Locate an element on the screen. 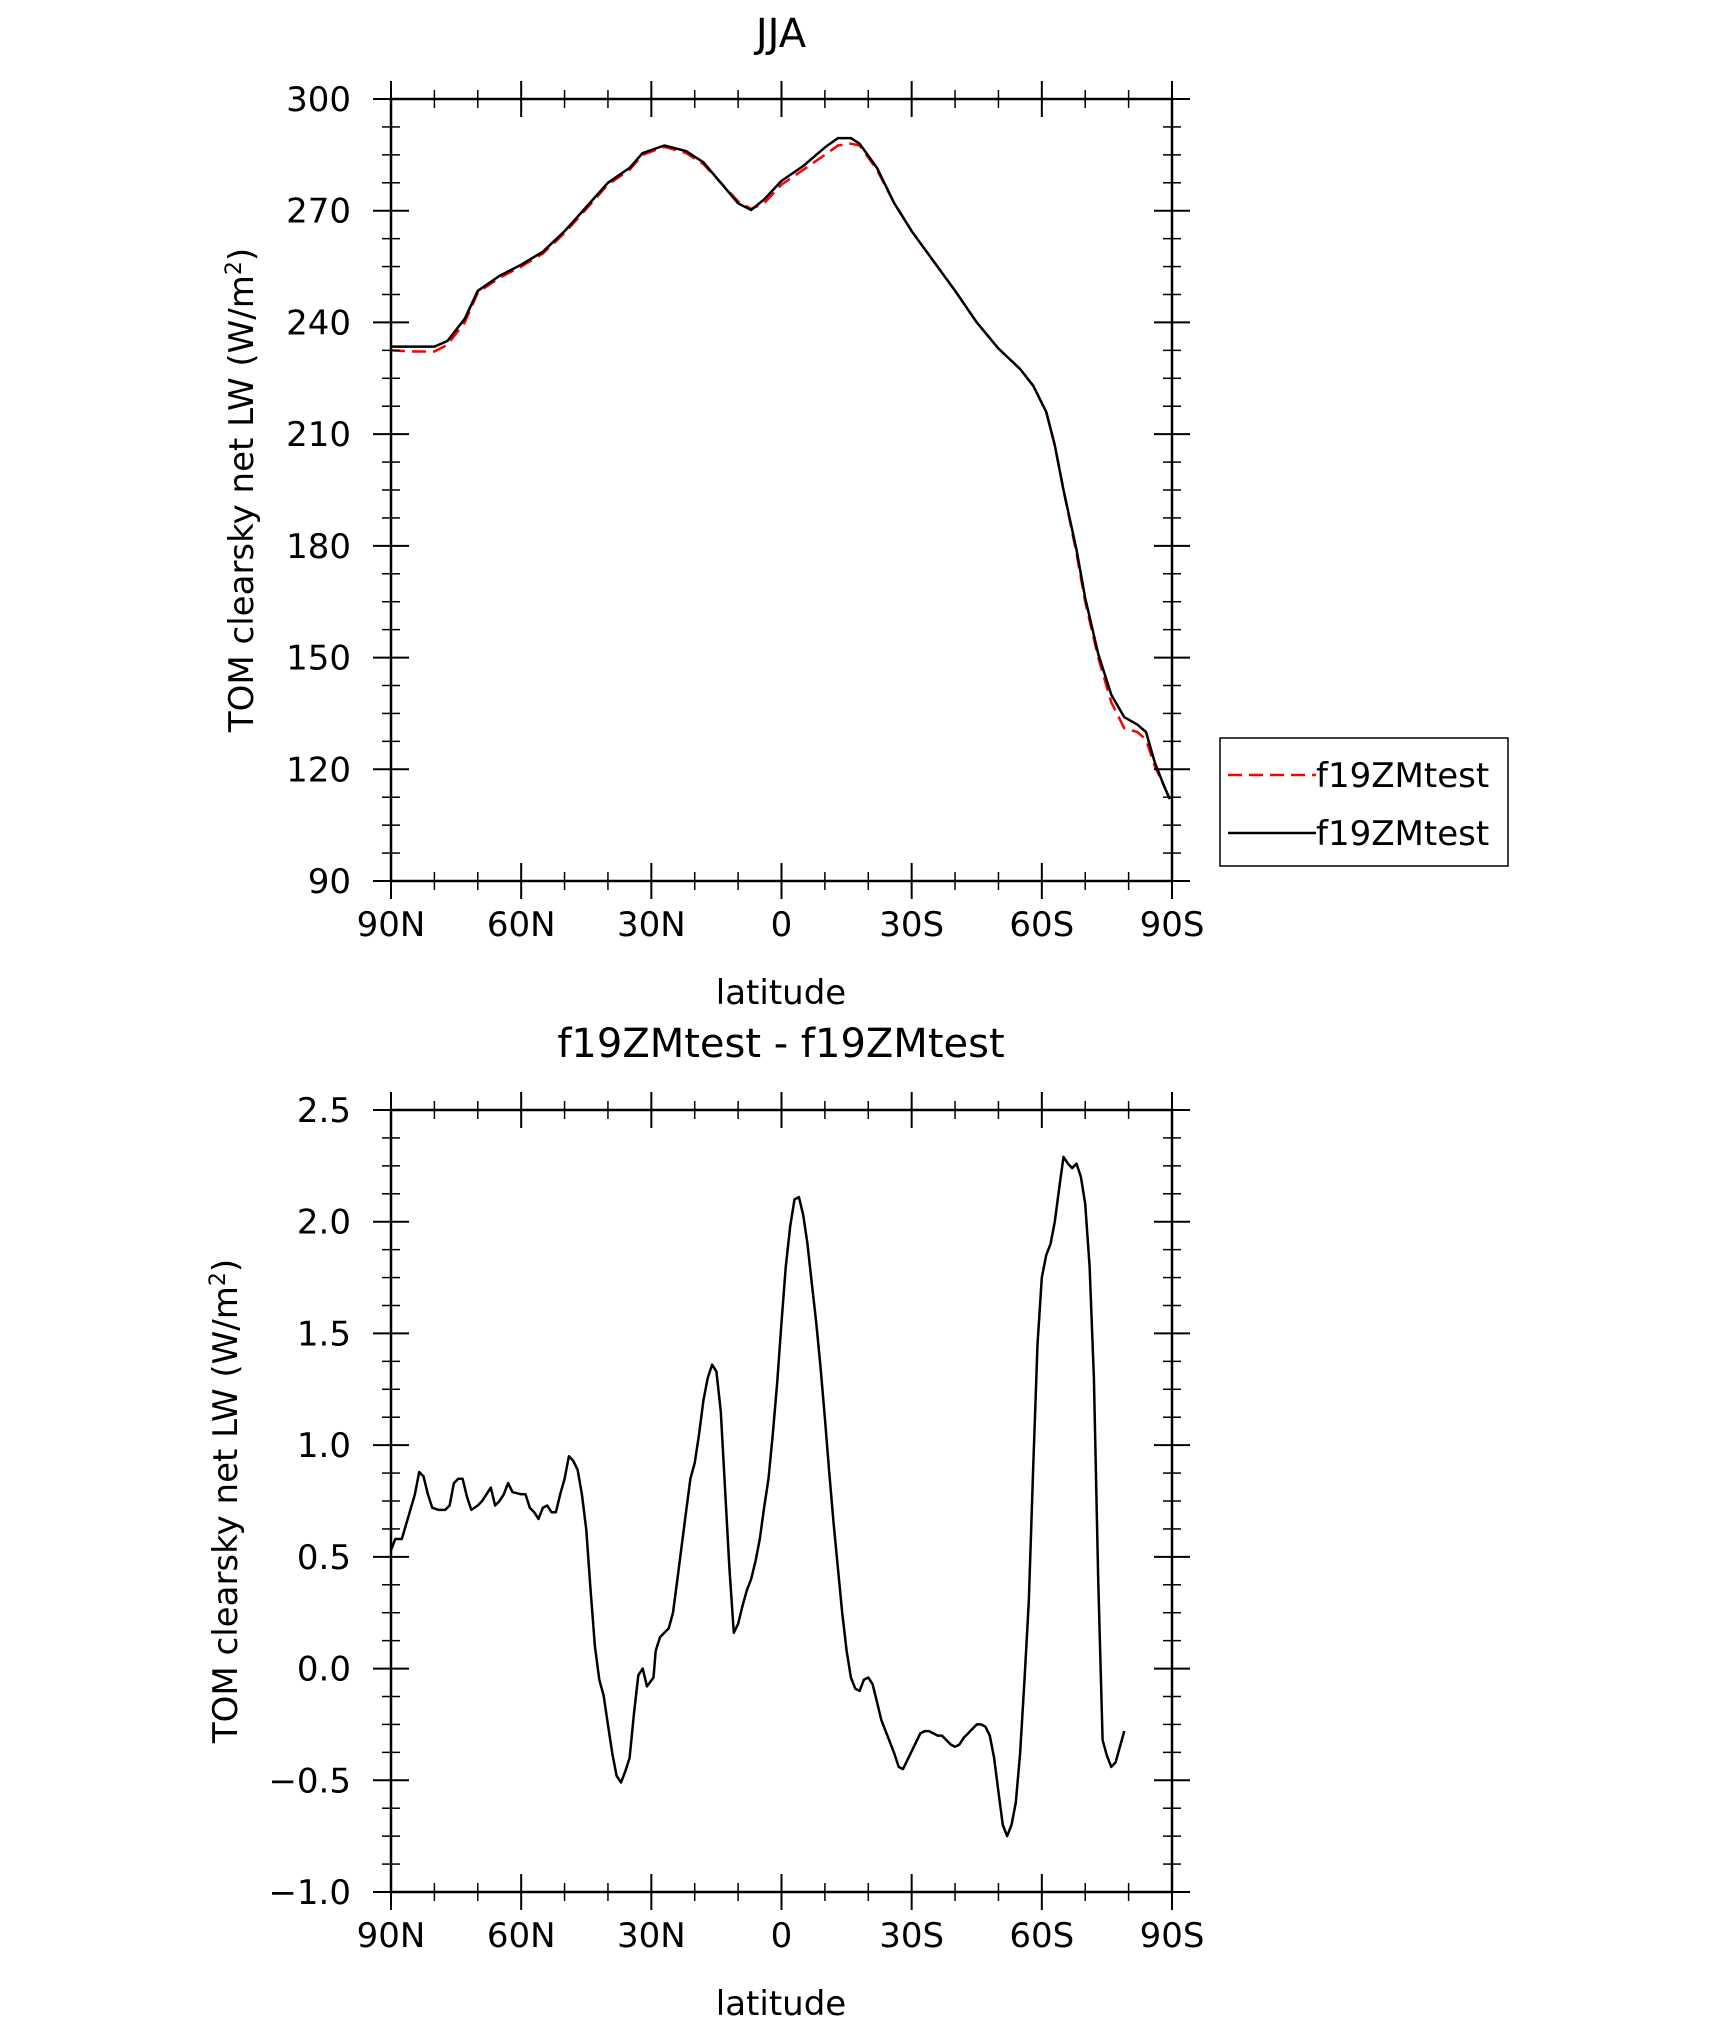  legend-box is located at coordinates (1364, 802).